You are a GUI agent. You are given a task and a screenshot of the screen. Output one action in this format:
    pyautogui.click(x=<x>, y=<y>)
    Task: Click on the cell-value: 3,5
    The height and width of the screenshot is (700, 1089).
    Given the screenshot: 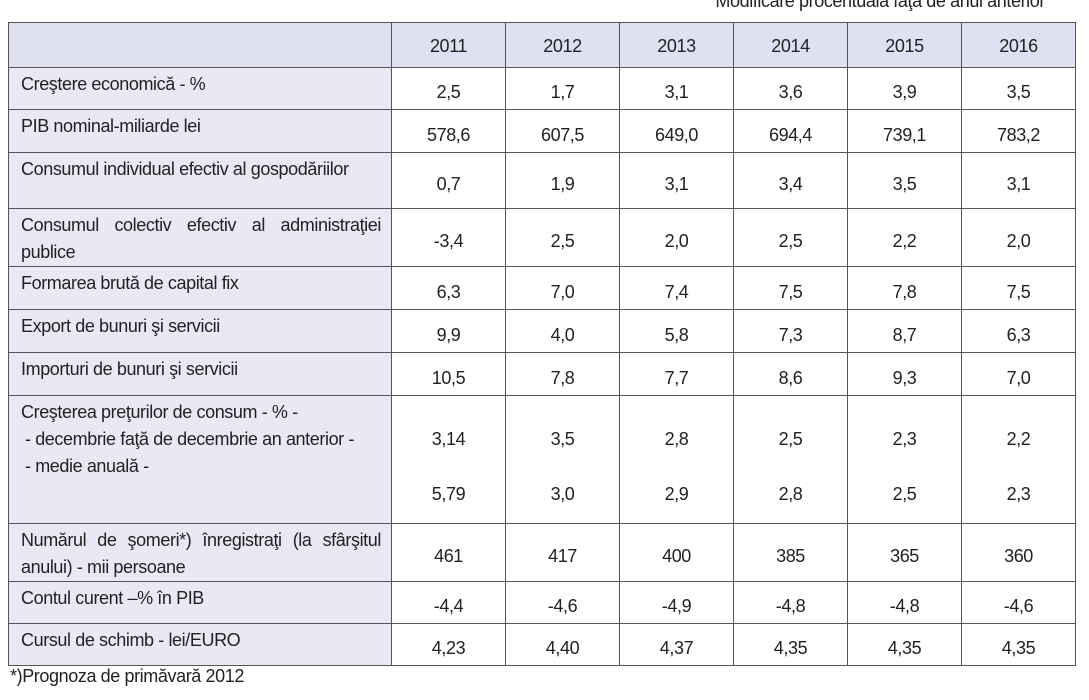 What is the action you would take?
    pyautogui.click(x=562, y=439)
    